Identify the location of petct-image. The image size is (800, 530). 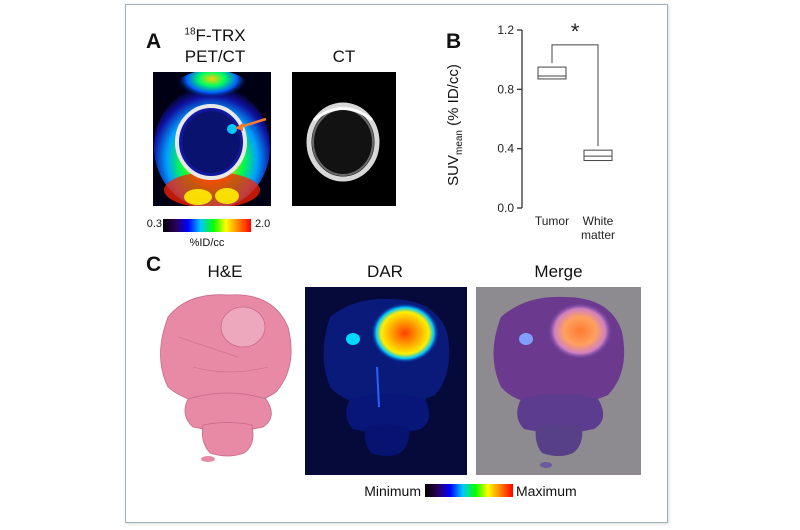
(212, 139).